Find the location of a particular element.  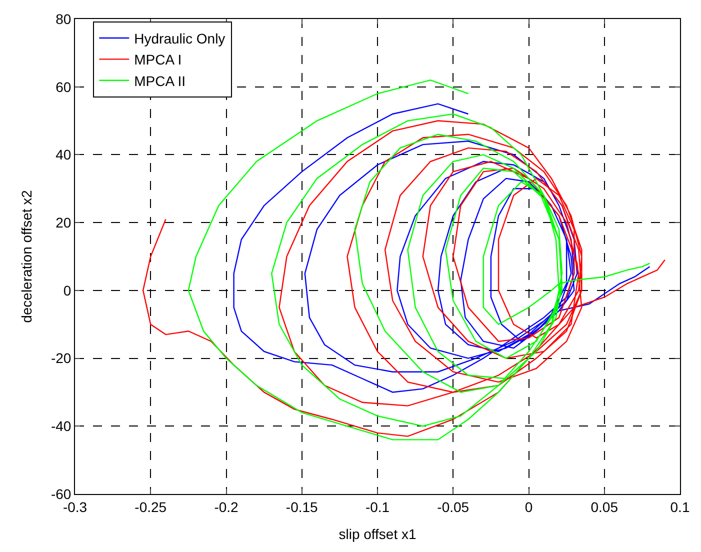

legend-label: MPCA I is located at coordinates (158, 60).